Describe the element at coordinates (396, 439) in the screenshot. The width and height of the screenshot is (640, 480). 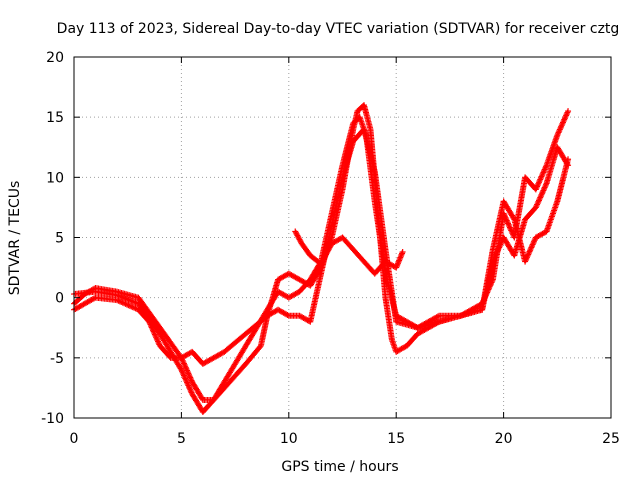
I see `x-tick-label: 15` at that location.